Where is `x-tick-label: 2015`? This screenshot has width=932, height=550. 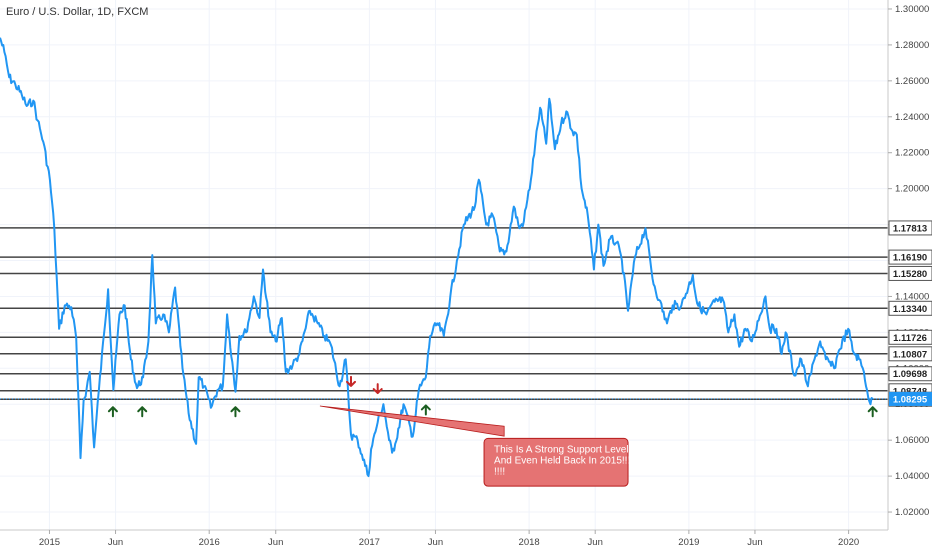
x-tick-label: 2015 is located at coordinates (49, 542).